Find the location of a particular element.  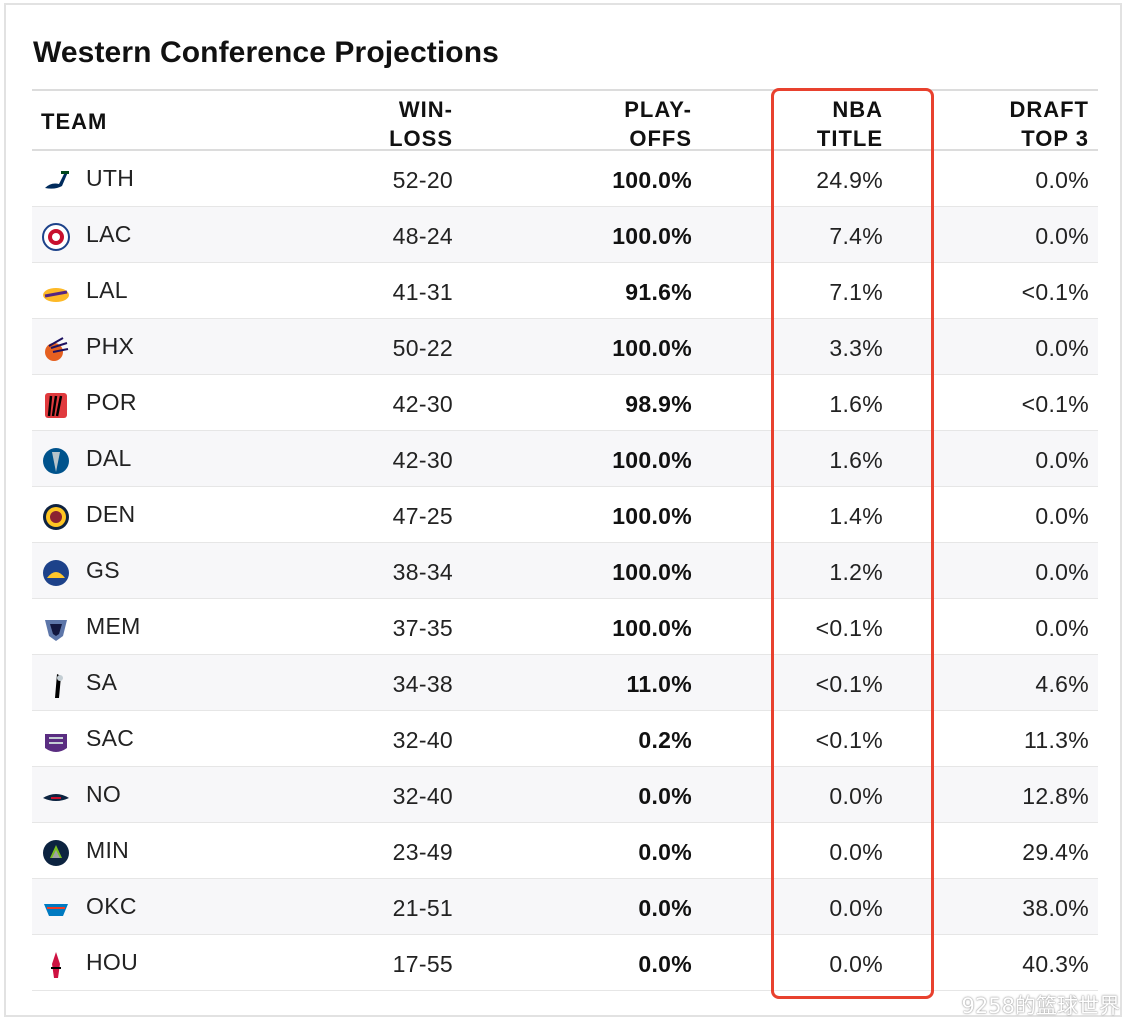

kings-logo-icon is located at coordinates (56, 741).